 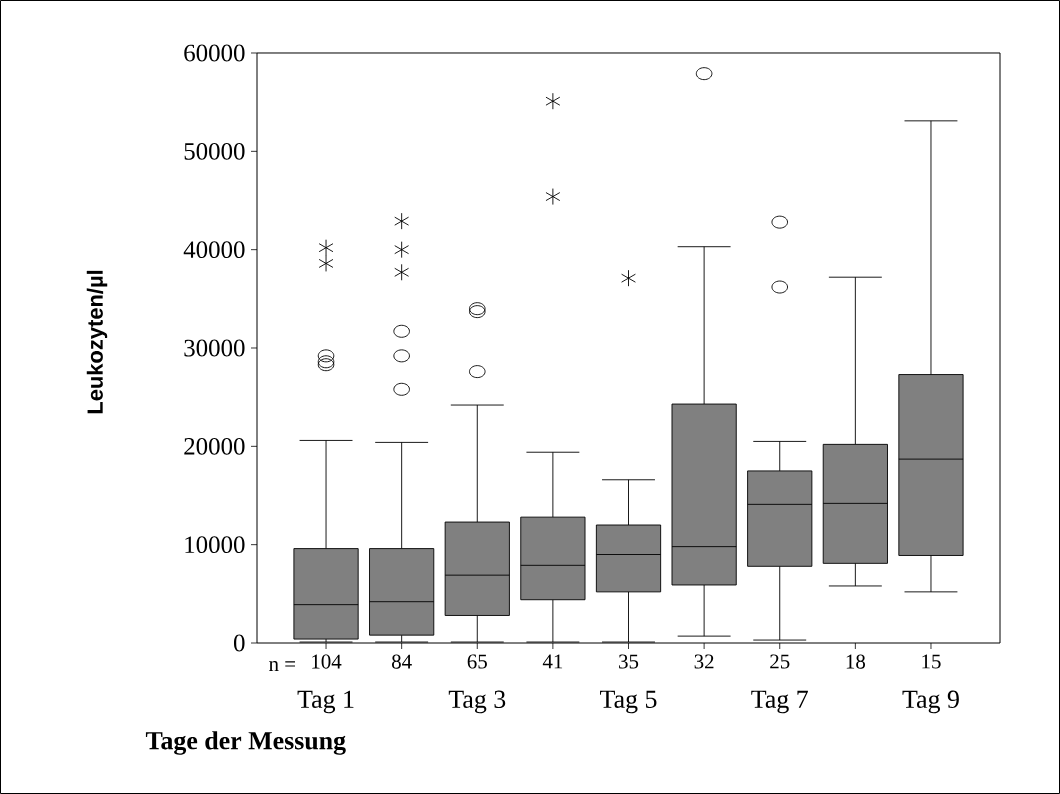 What do you see at coordinates (628, 702) in the screenshot?
I see `text: Tag 5` at bounding box center [628, 702].